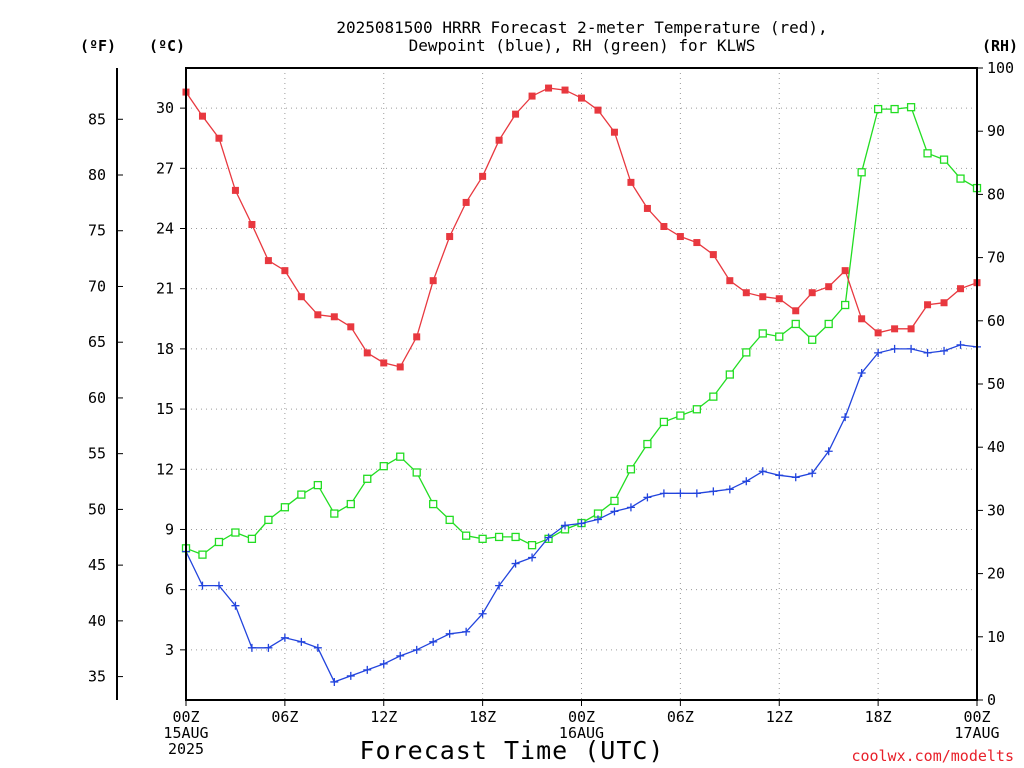 This screenshot has width=1024, height=768. What do you see at coordinates (186, 749) in the screenshot?
I see `time-tick-label-0-2: 2025` at bounding box center [186, 749].